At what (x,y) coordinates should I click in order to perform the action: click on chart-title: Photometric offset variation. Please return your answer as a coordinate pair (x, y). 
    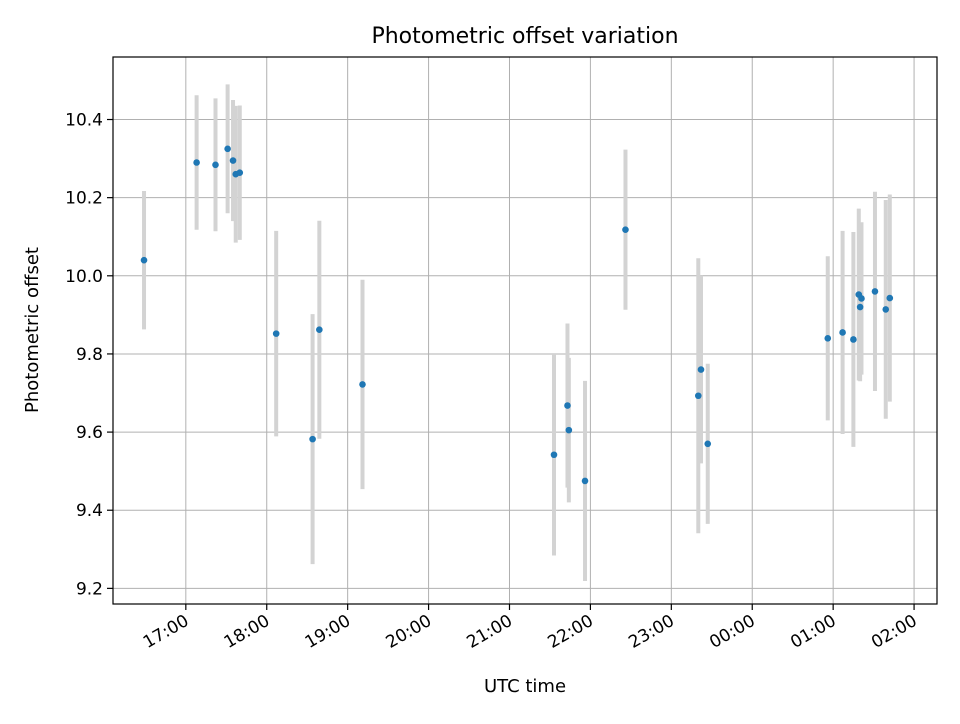
    Looking at the image, I should click on (524, 36).